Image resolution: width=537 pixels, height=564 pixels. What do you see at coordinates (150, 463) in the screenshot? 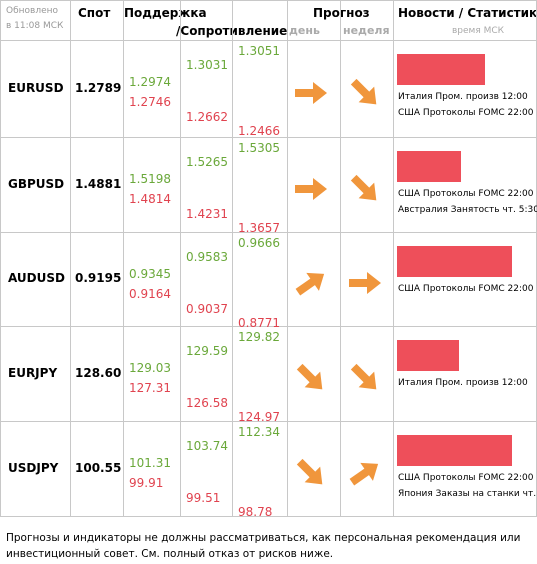
I see `resistance-level: 101.31` at bounding box center [150, 463].